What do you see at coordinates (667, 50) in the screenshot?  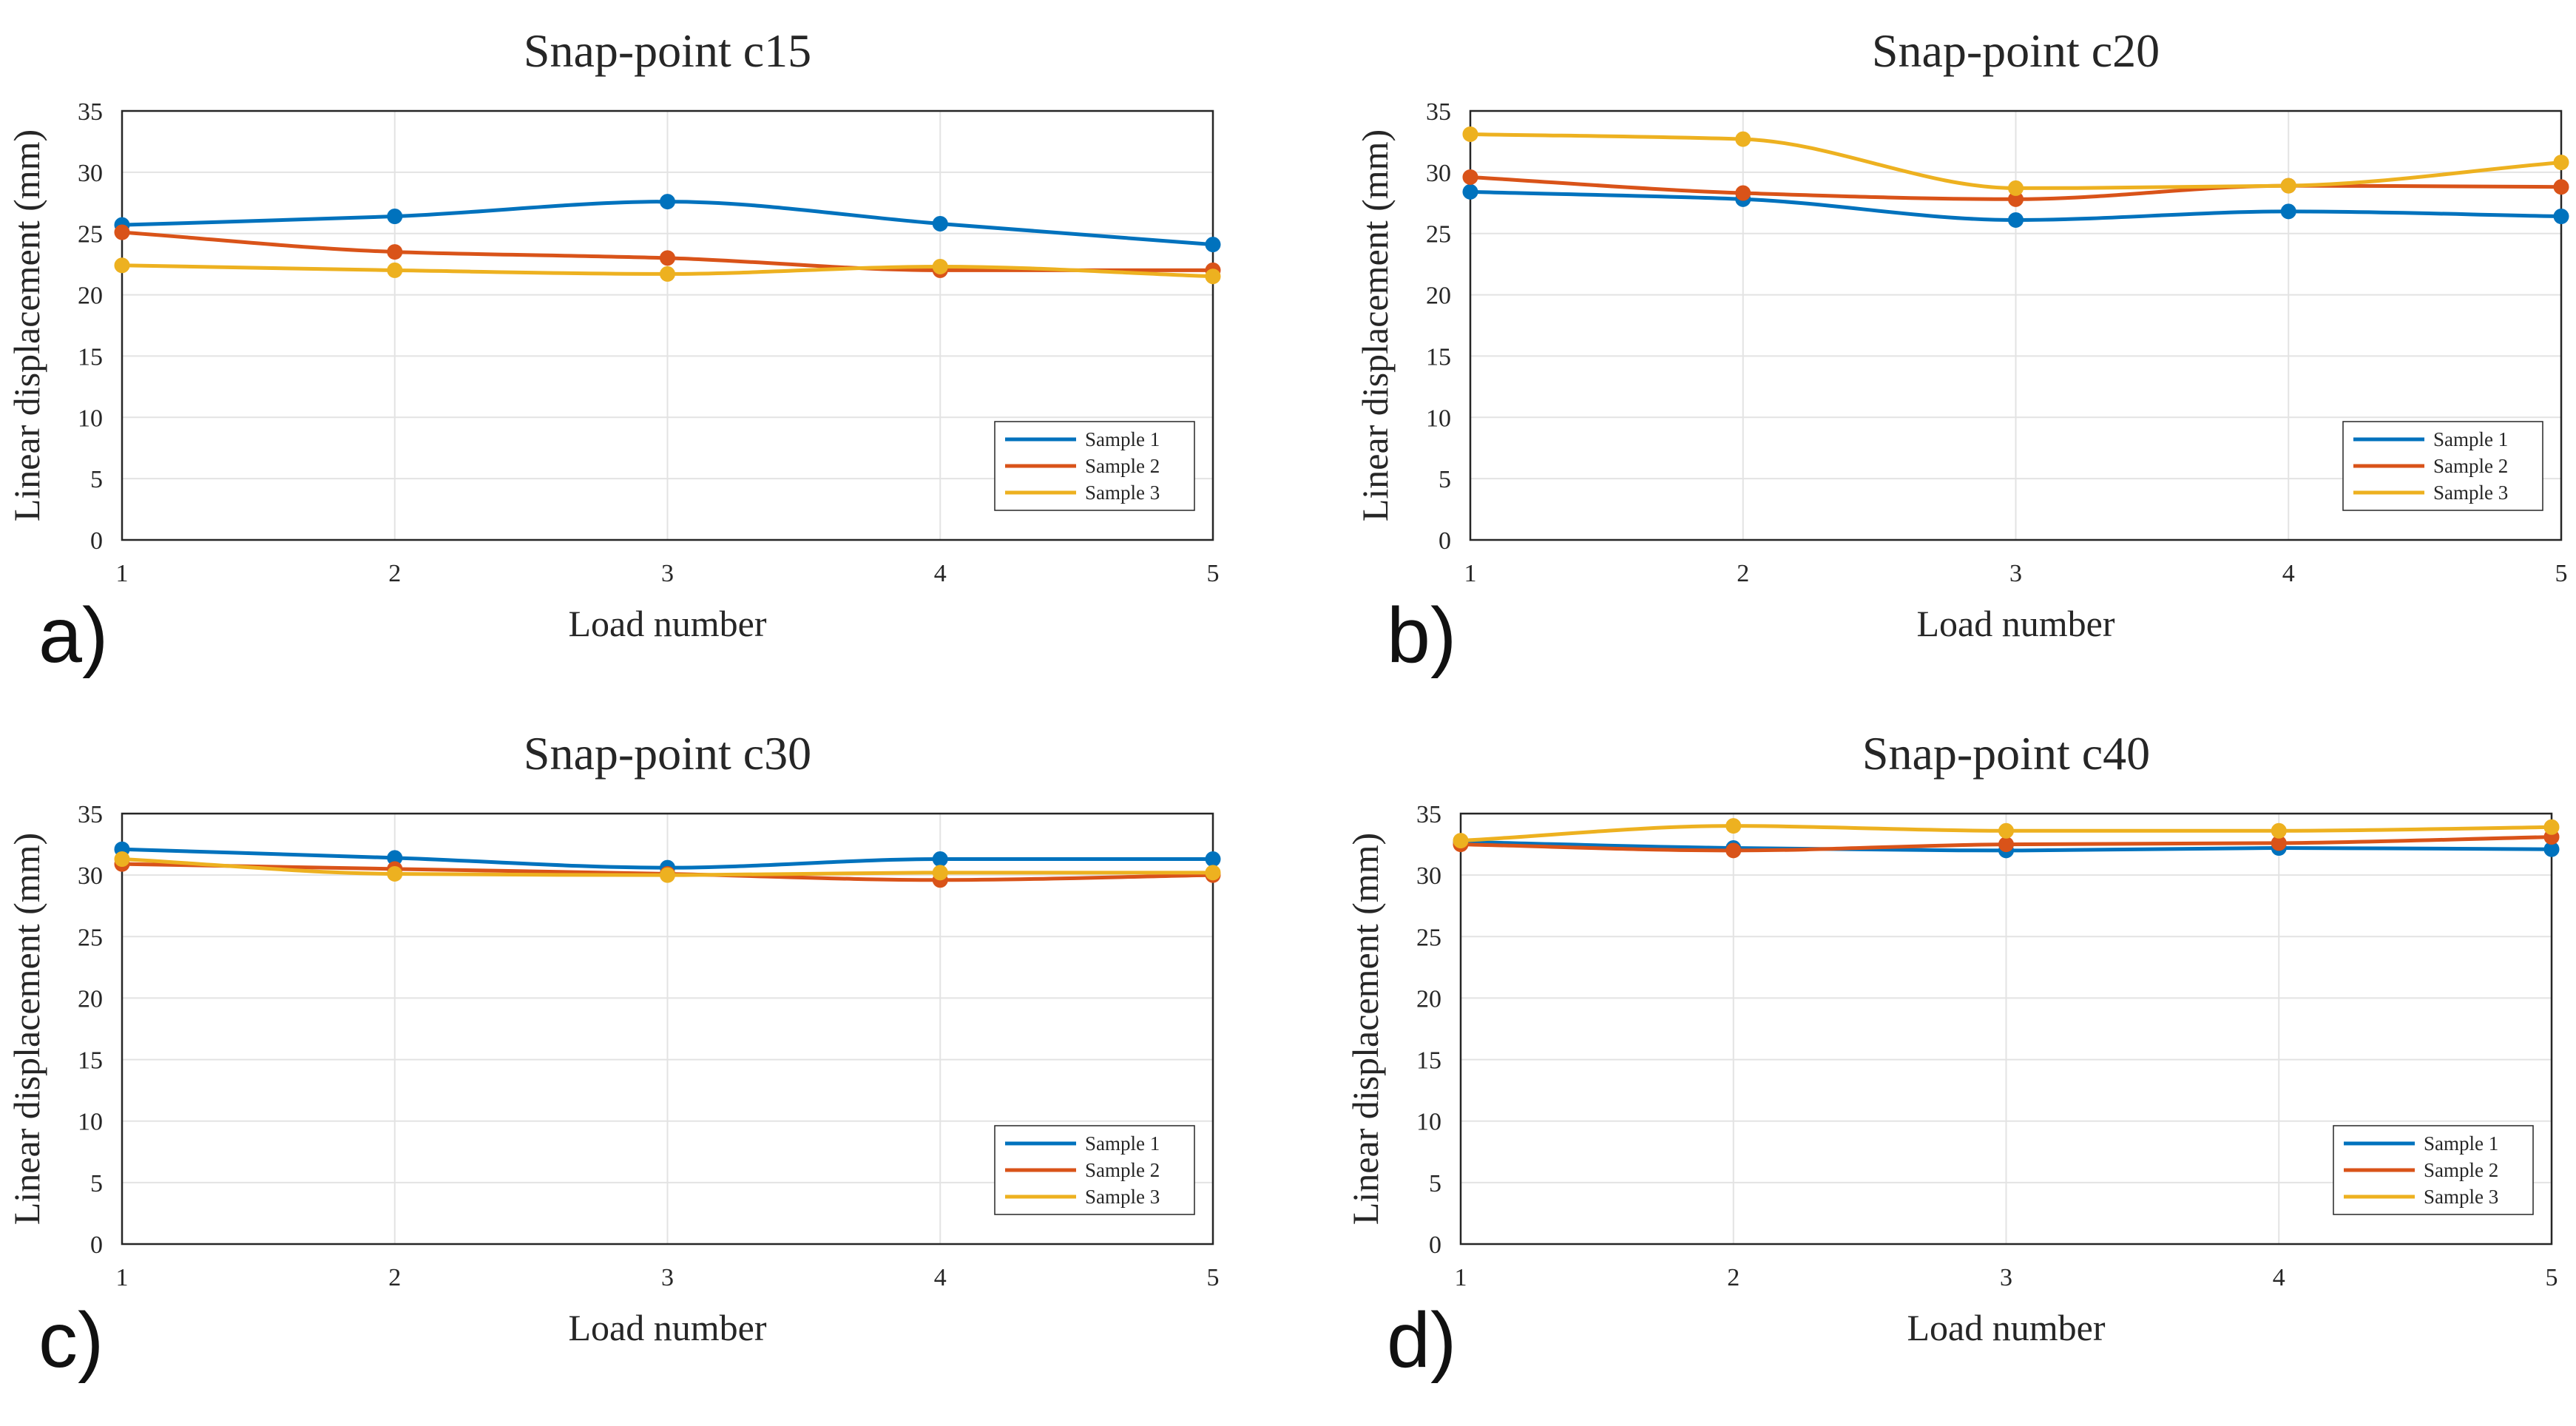 I see `chart-title: Snap-point c15` at bounding box center [667, 50].